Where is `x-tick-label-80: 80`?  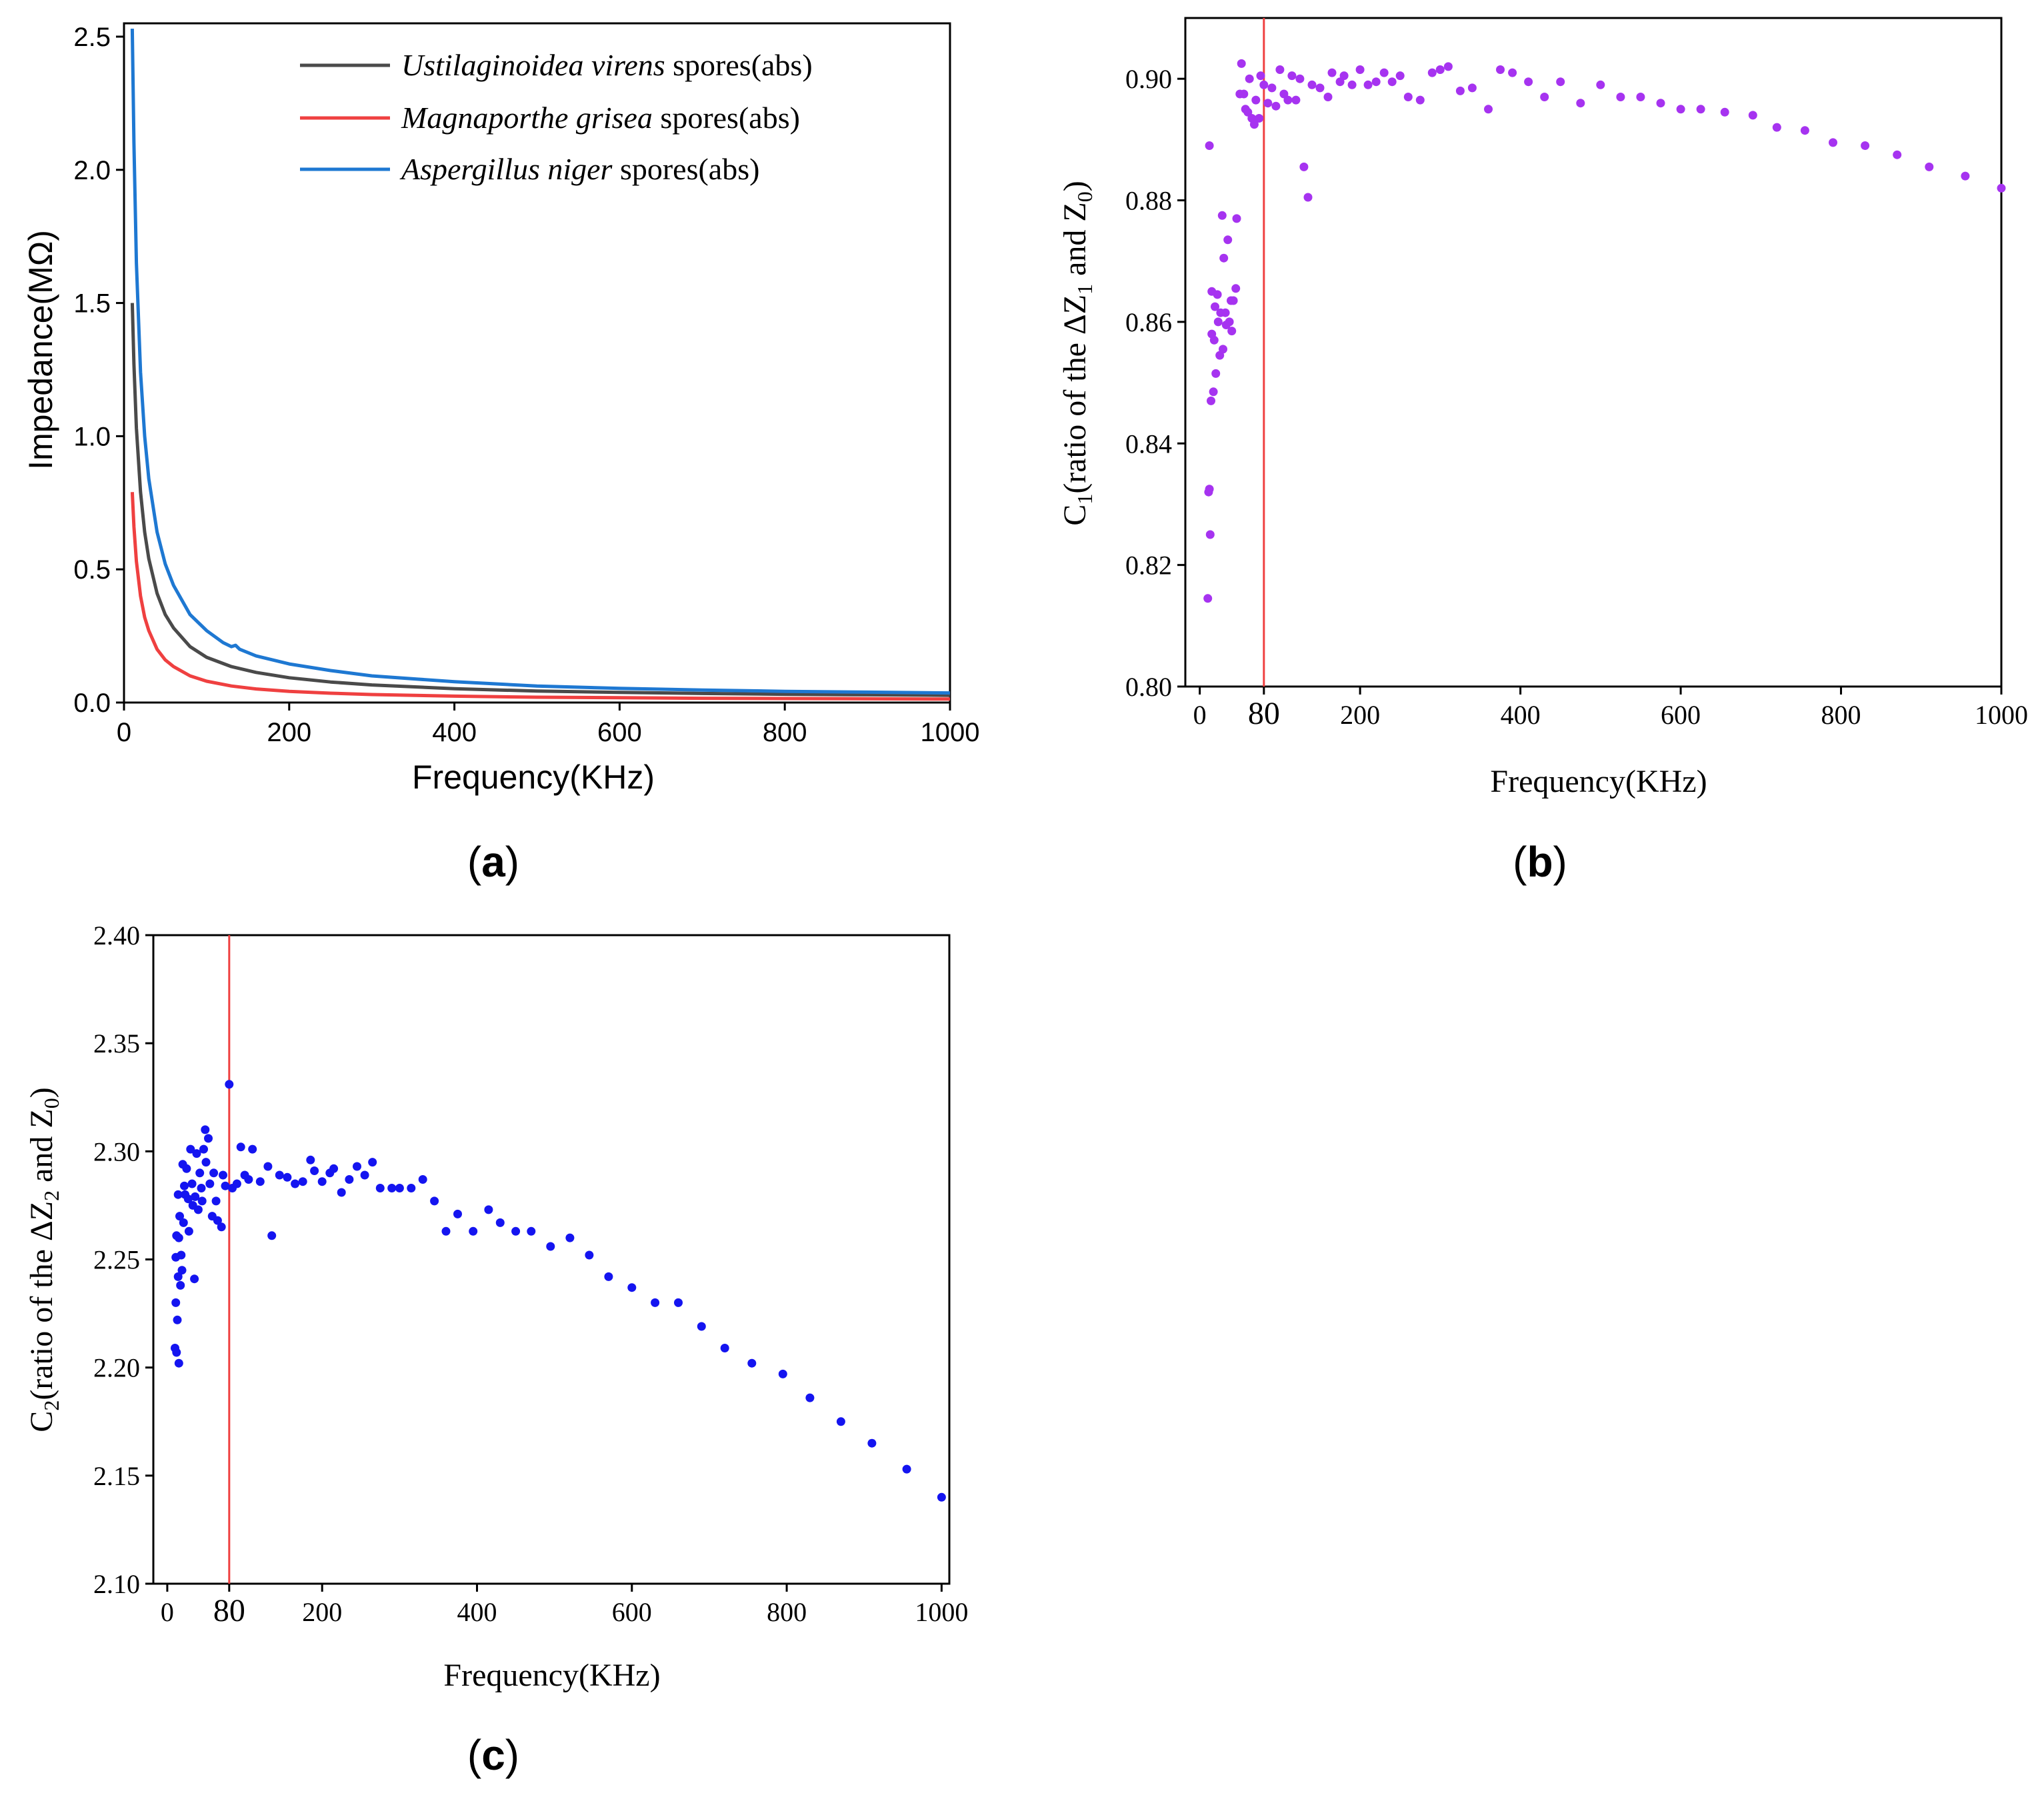
x-tick-label-80: 80 is located at coordinates (1264, 714).